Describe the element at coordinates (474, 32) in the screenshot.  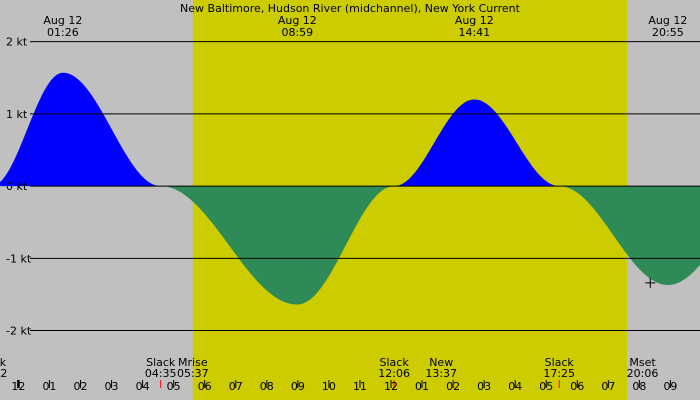
I see `peak-time-label: 14:41` at that location.